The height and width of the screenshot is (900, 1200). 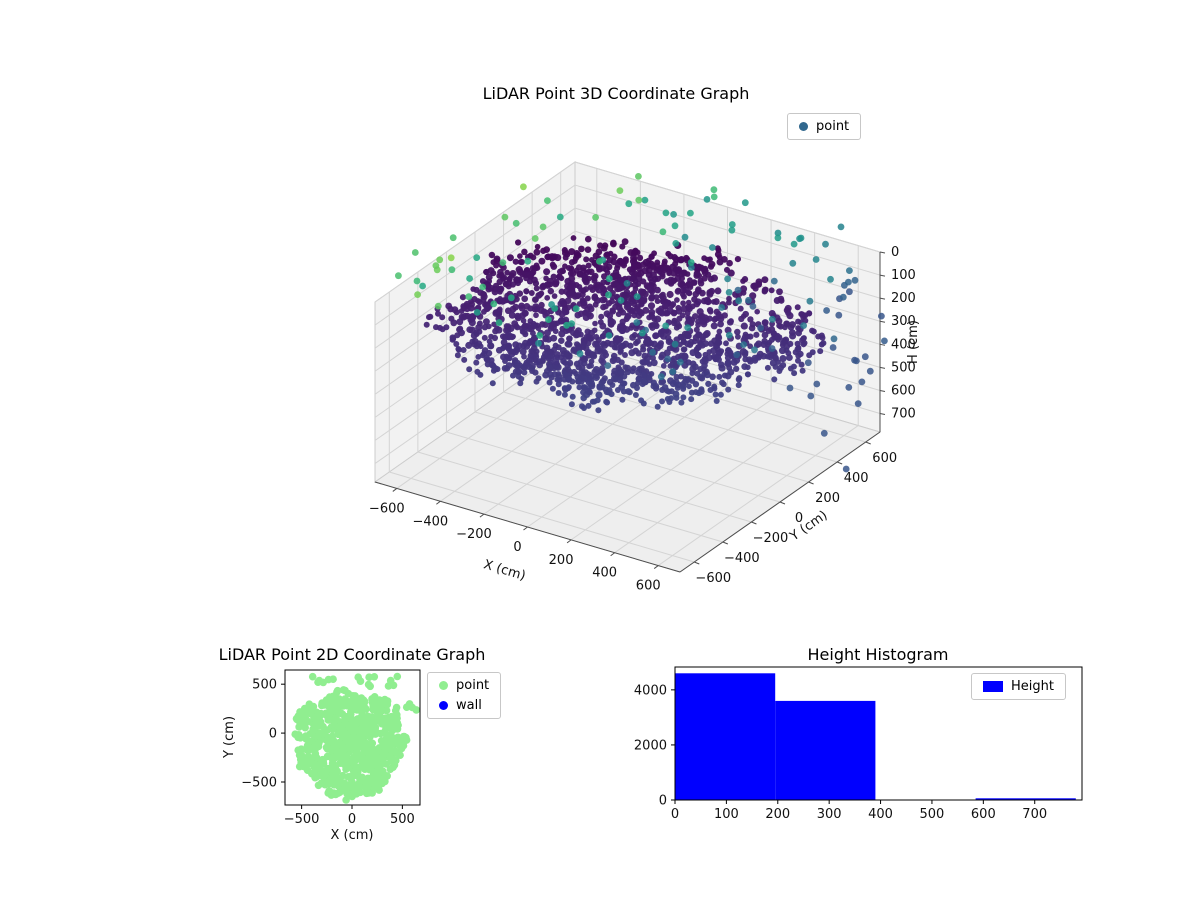 I want to click on plot3d-legend: point, so click(x=824, y=126).